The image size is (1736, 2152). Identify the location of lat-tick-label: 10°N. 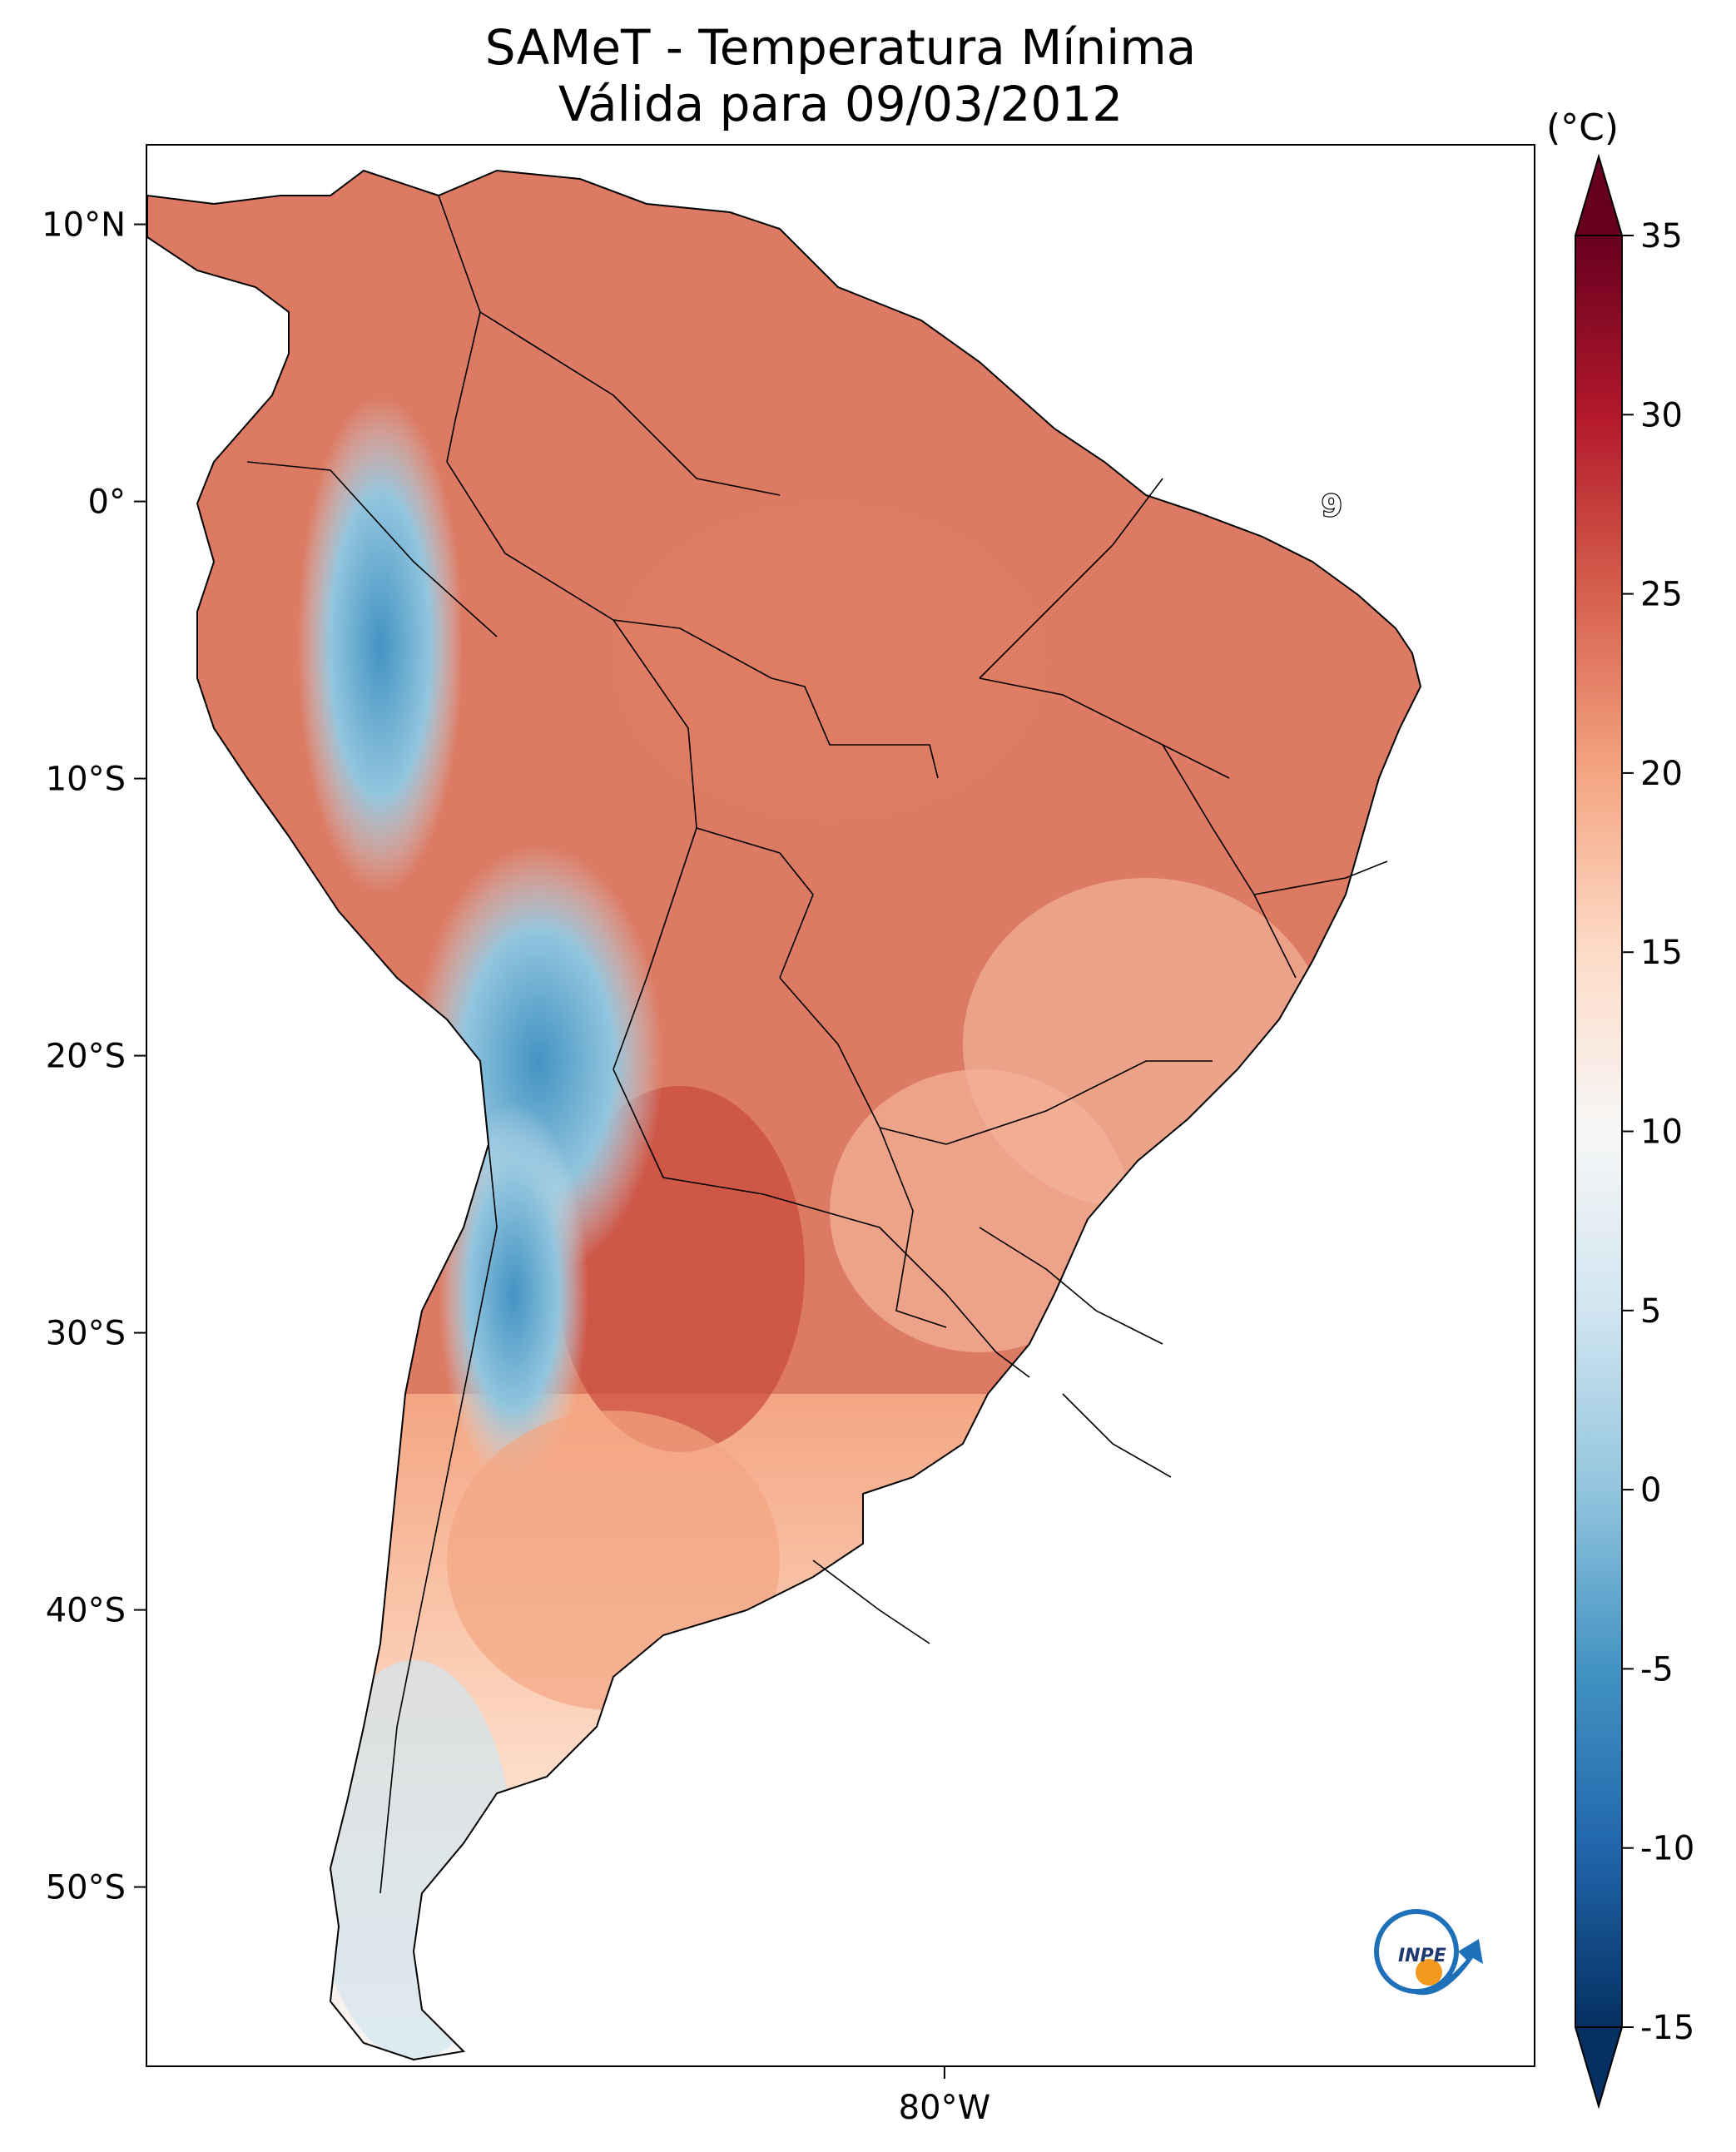
(84, 225).